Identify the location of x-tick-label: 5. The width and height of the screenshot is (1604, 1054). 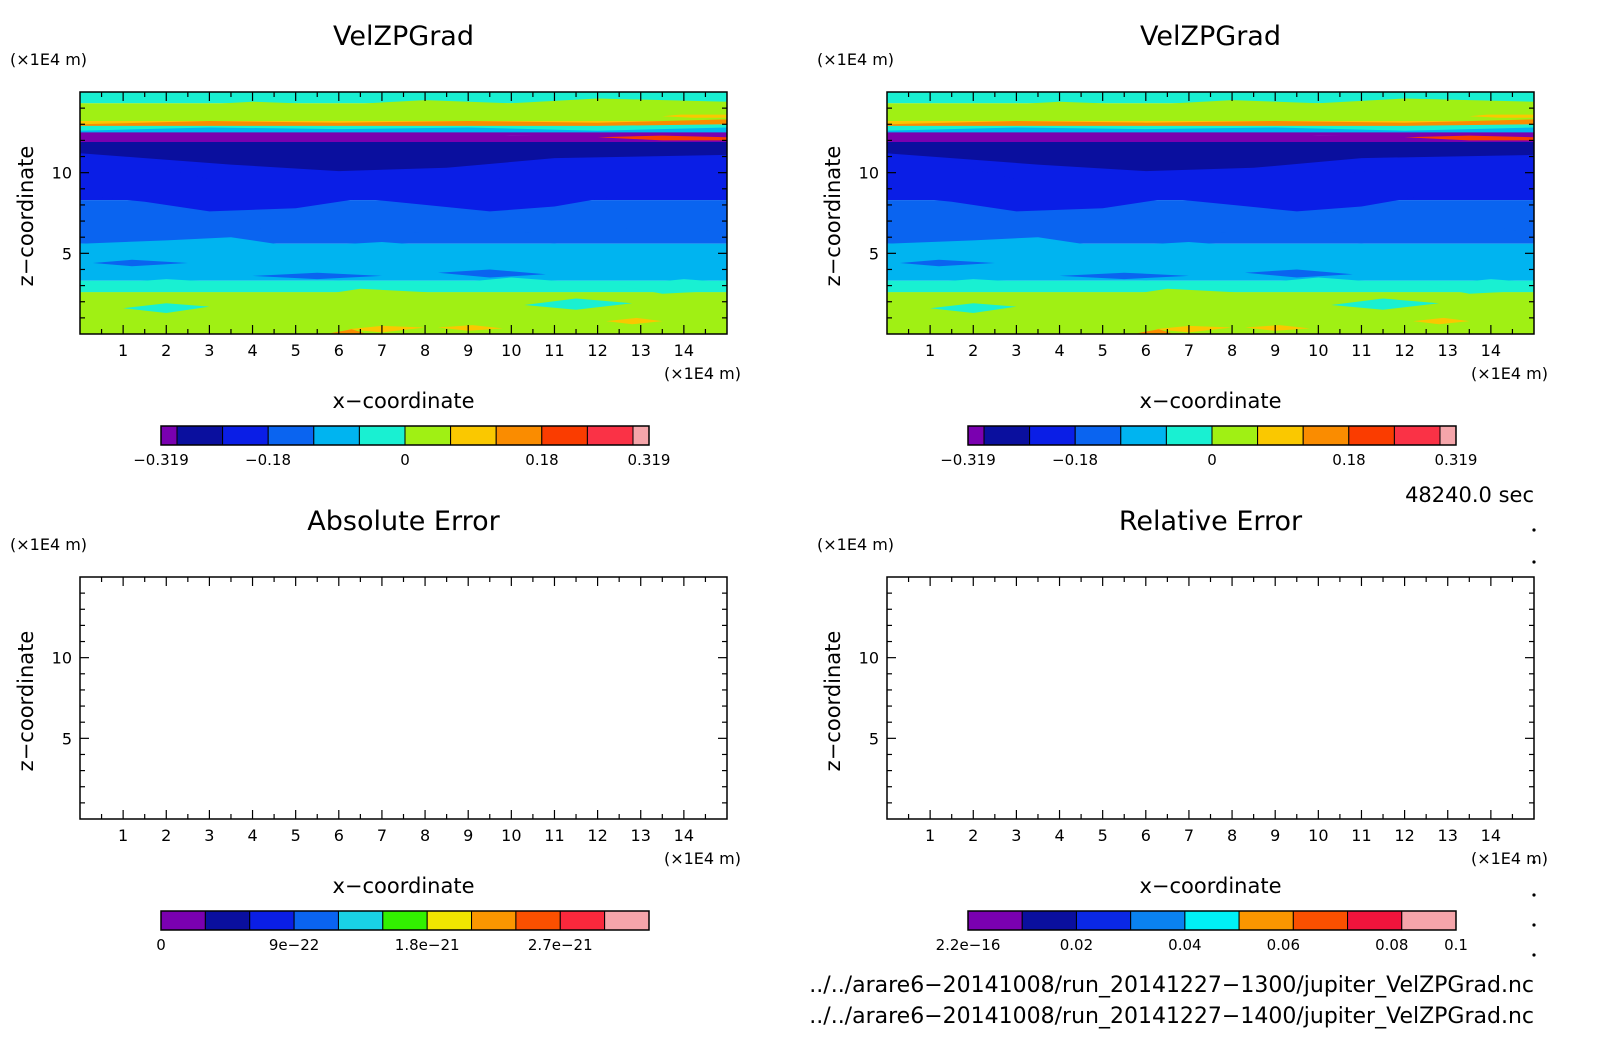
(296, 835).